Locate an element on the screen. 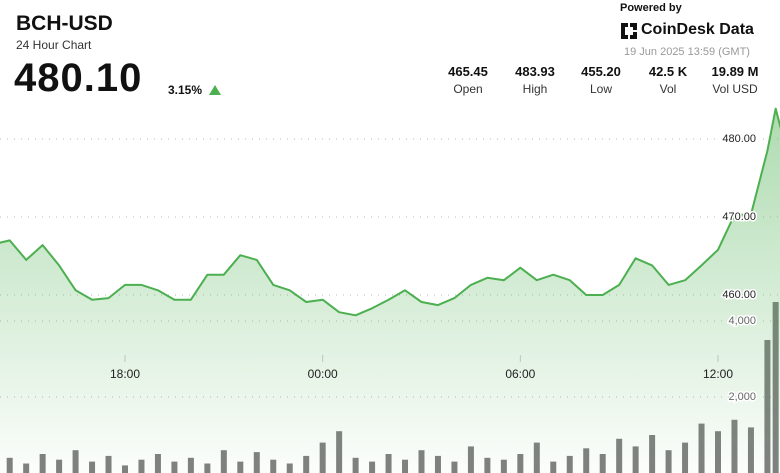  y2-tick-label: 2,000 is located at coordinates (742, 397).